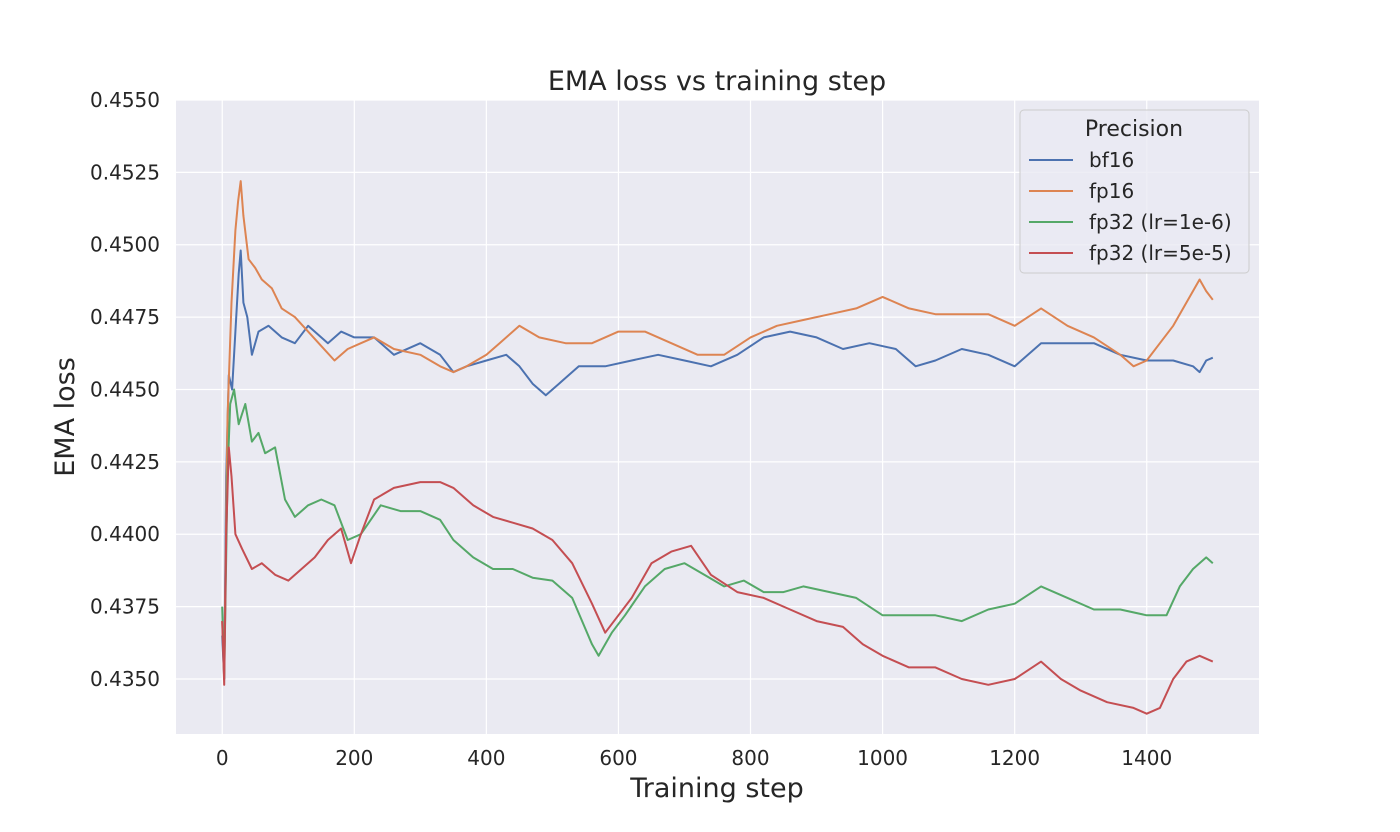 The image size is (1400, 832). What do you see at coordinates (717, 81) in the screenshot?
I see `chart-title: EMA loss vs training step` at bounding box center [717, 81].